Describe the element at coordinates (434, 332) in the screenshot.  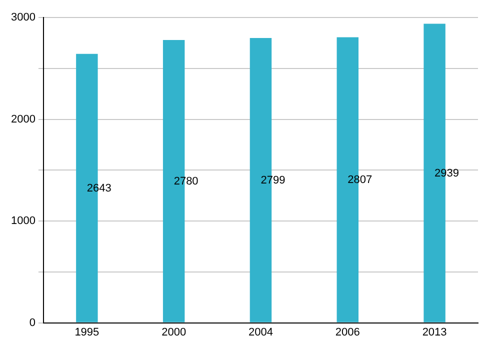
I see `x-tick-label: 2013` at that location.